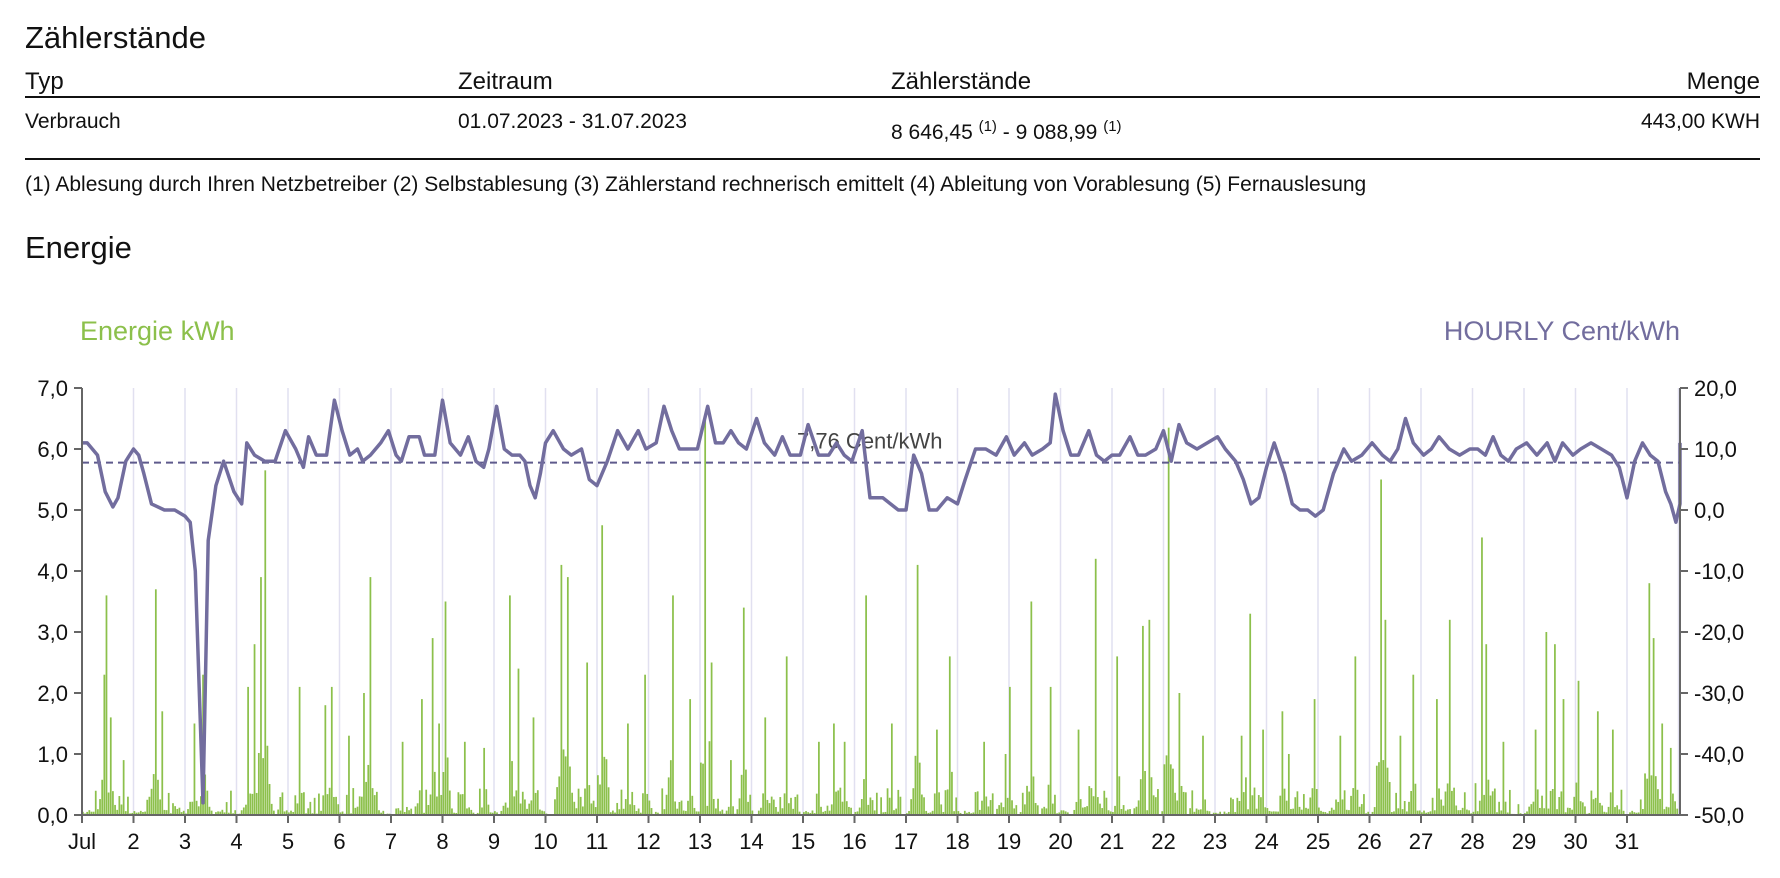  Describe the element at coordinates (82, 841) in the screenshot. I see `x-tick-label: Jul` at that location.